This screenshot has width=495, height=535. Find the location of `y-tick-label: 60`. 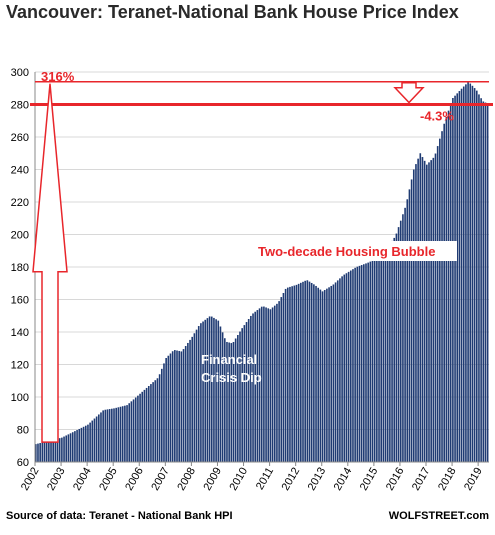

y-tick-label: 60 is located at coordinates (23, 463).